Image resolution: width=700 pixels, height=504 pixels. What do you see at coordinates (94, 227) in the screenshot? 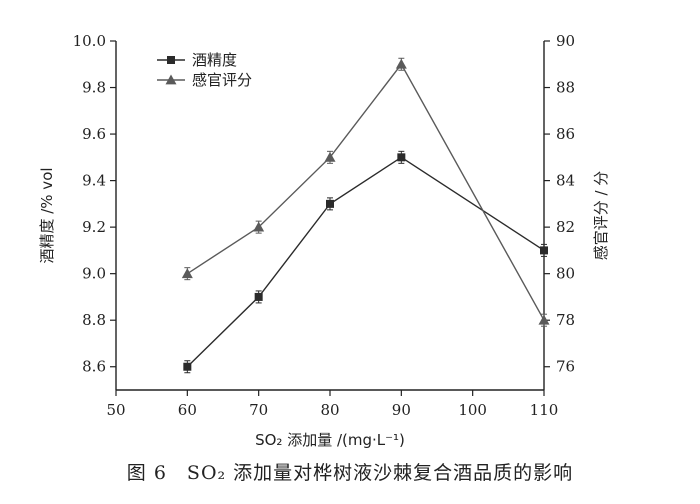
I see `left-y-tick-label: 9.2` at bounding box center [94, 227].